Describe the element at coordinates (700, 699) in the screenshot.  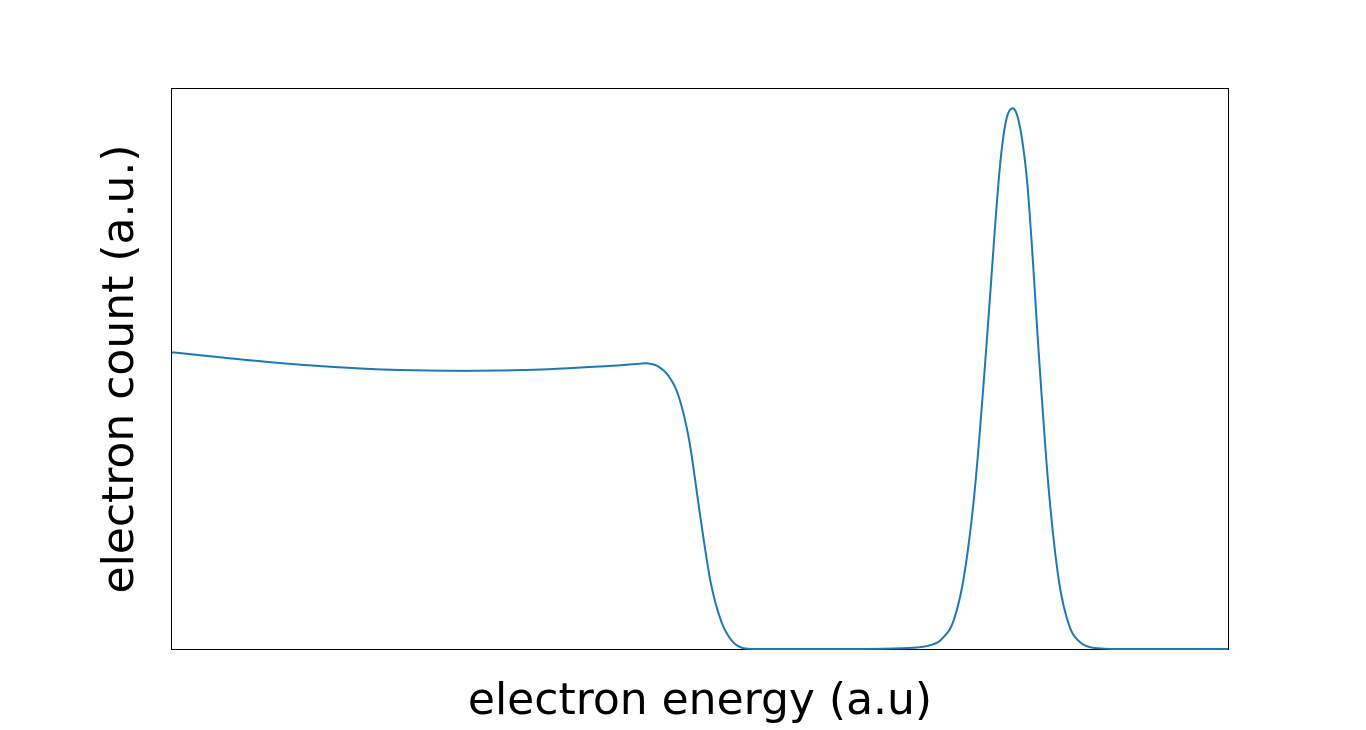
I see `x-axis-label: electron energy (a.u)` at that location.